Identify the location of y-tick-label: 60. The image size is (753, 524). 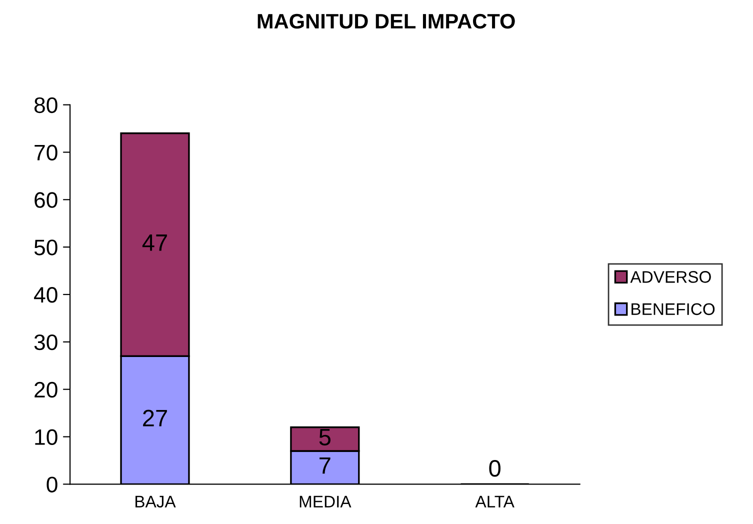
(46, 200).